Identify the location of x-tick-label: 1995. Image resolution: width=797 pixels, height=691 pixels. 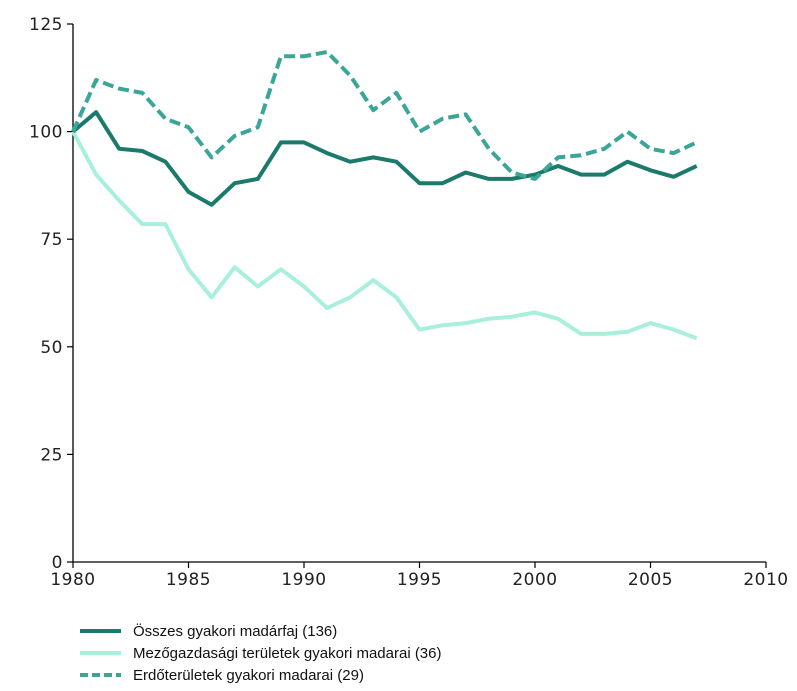
(419, 580).